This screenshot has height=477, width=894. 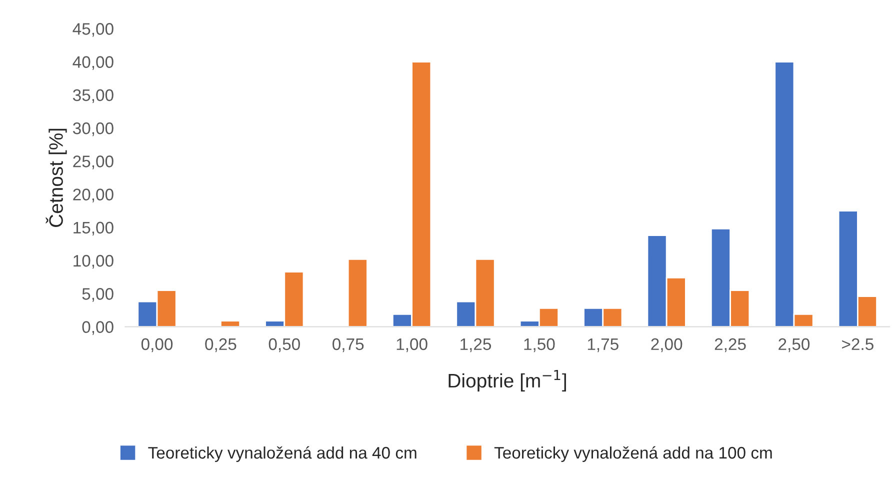 I want to click on y-tick-label: 10,00, so click(x=94, y=261).